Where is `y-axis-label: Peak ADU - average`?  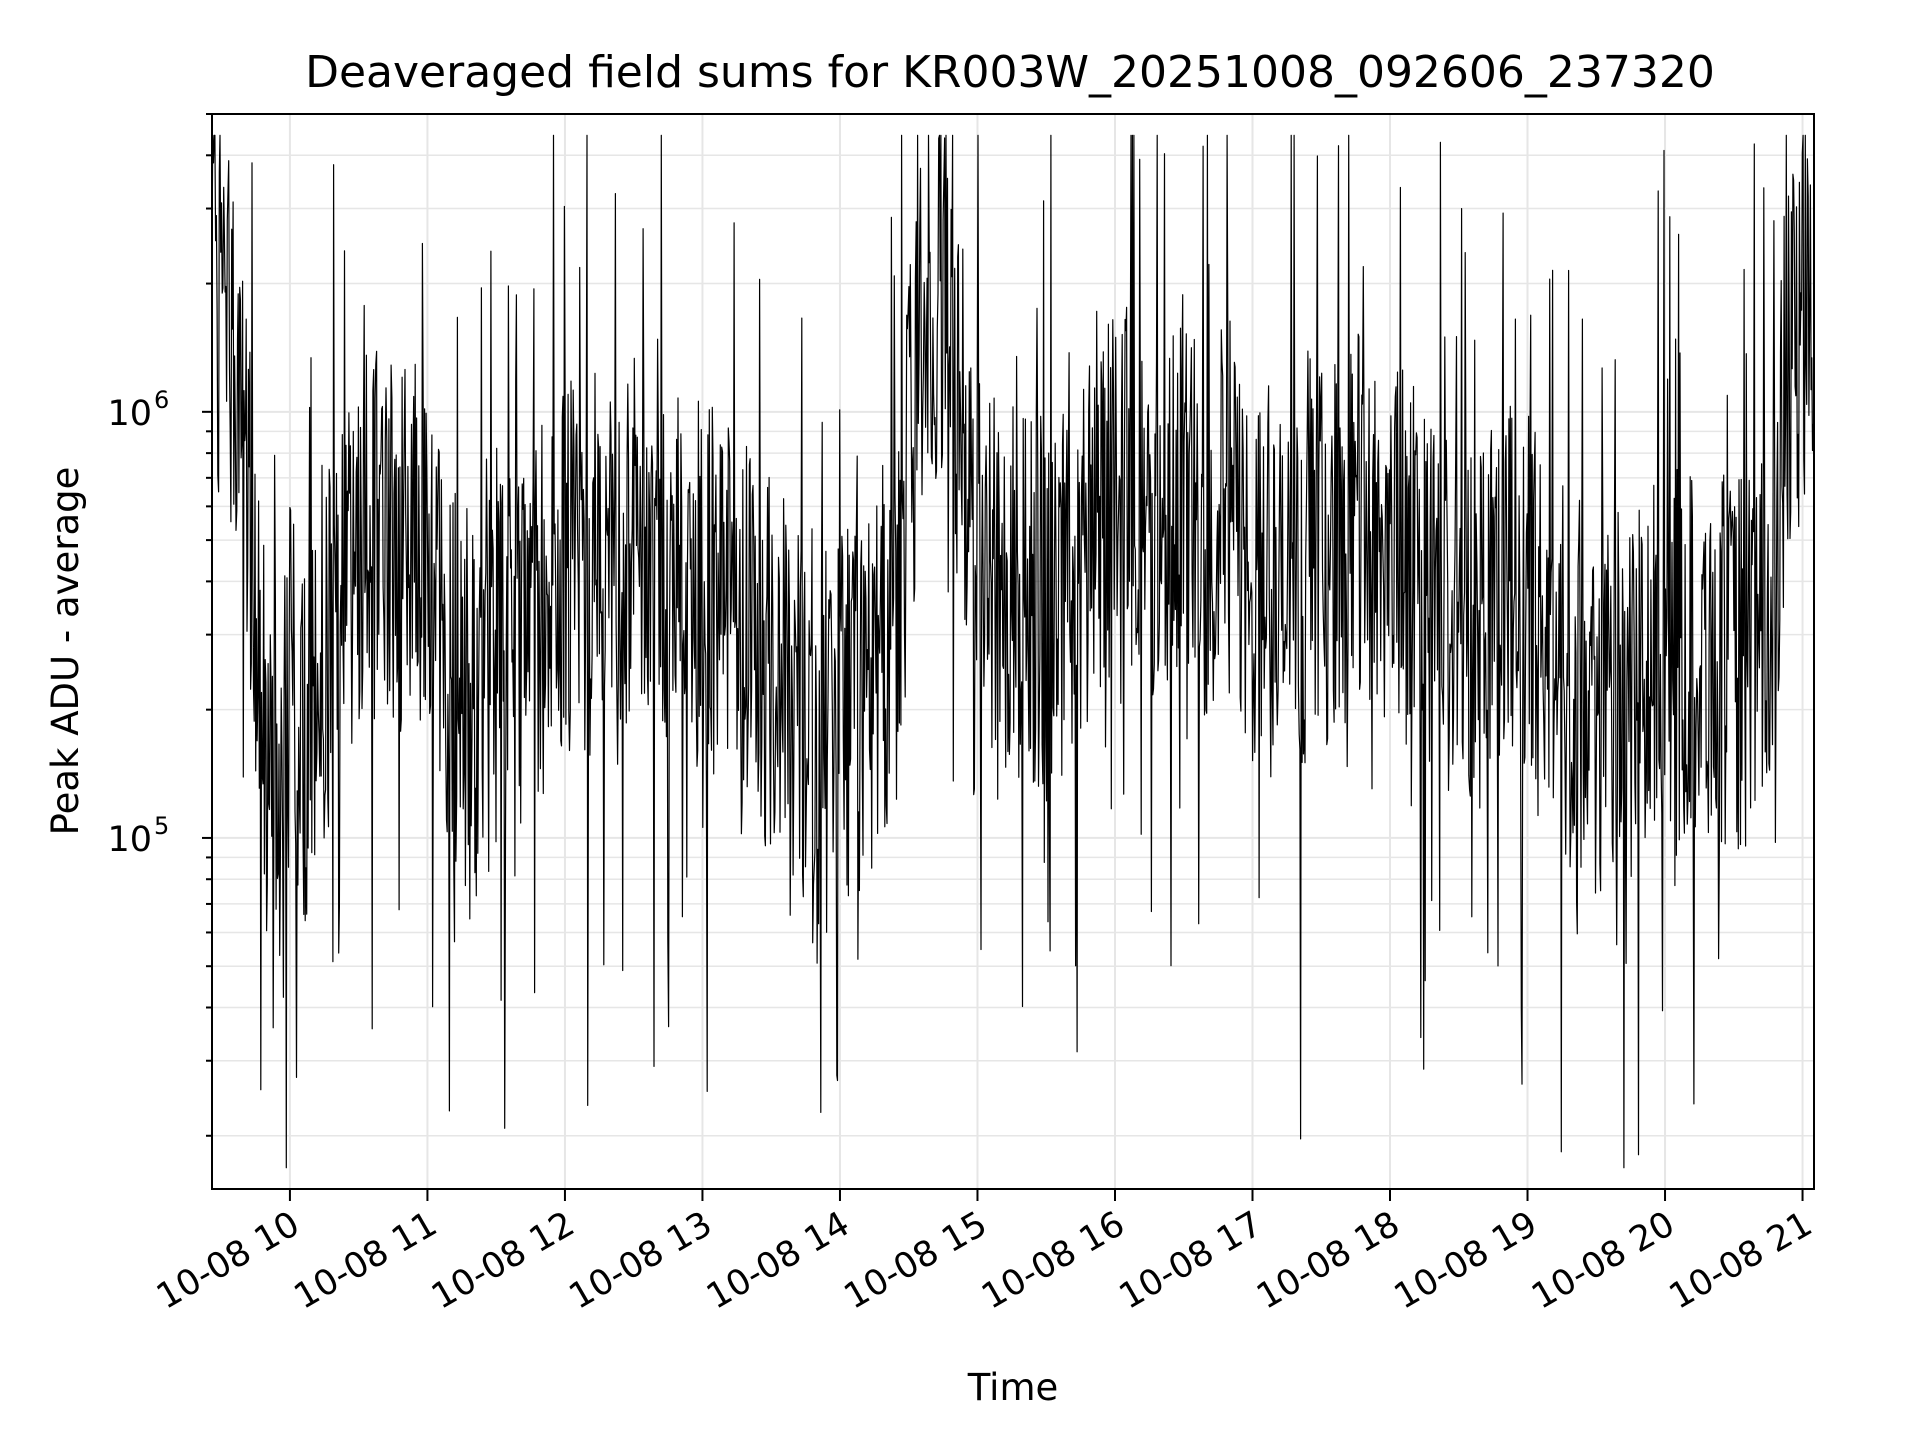
y-axis-label: Peak ADU - average is located at coordinates (65, 651).